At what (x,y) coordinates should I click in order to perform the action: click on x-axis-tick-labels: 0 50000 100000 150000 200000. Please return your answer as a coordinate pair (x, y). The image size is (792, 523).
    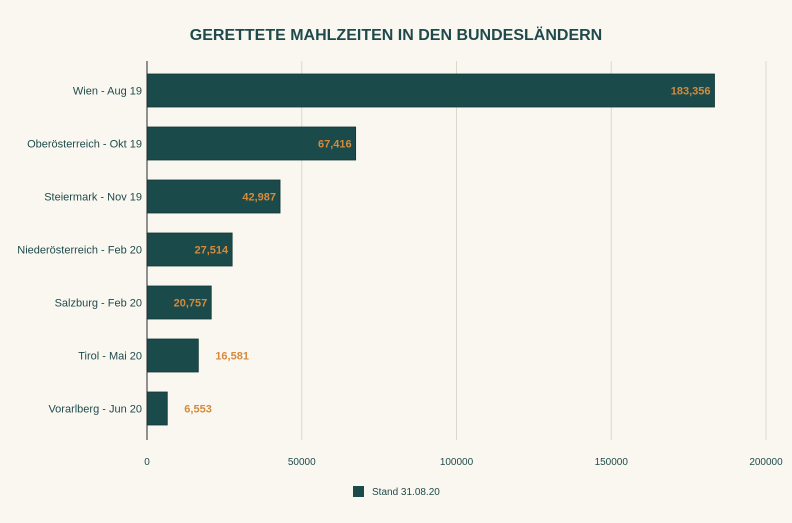
    Looking at the image, I should click on (463, 462).